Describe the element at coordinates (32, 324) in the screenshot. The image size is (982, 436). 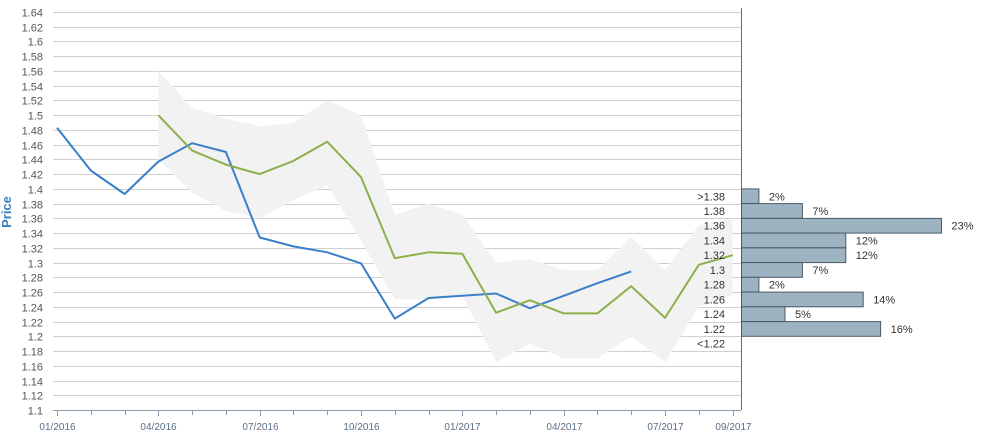
I see `y-tick-label: 1.22` at that location.